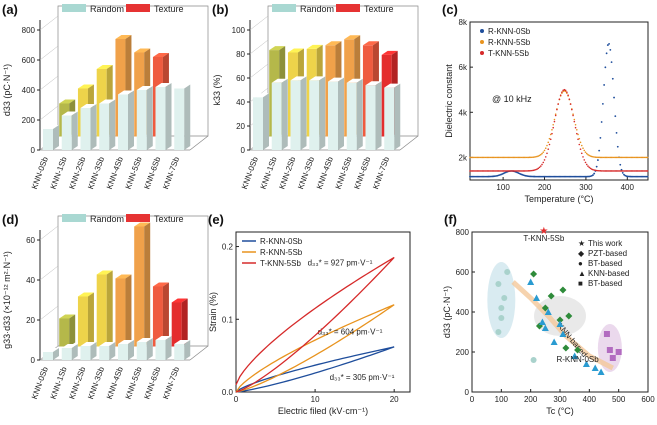 The image size is (657, 425). What do you see at coordinates (243, 150) in the screenshot?
I see `y-tick-label: 0` at bounding box center [243, 150].